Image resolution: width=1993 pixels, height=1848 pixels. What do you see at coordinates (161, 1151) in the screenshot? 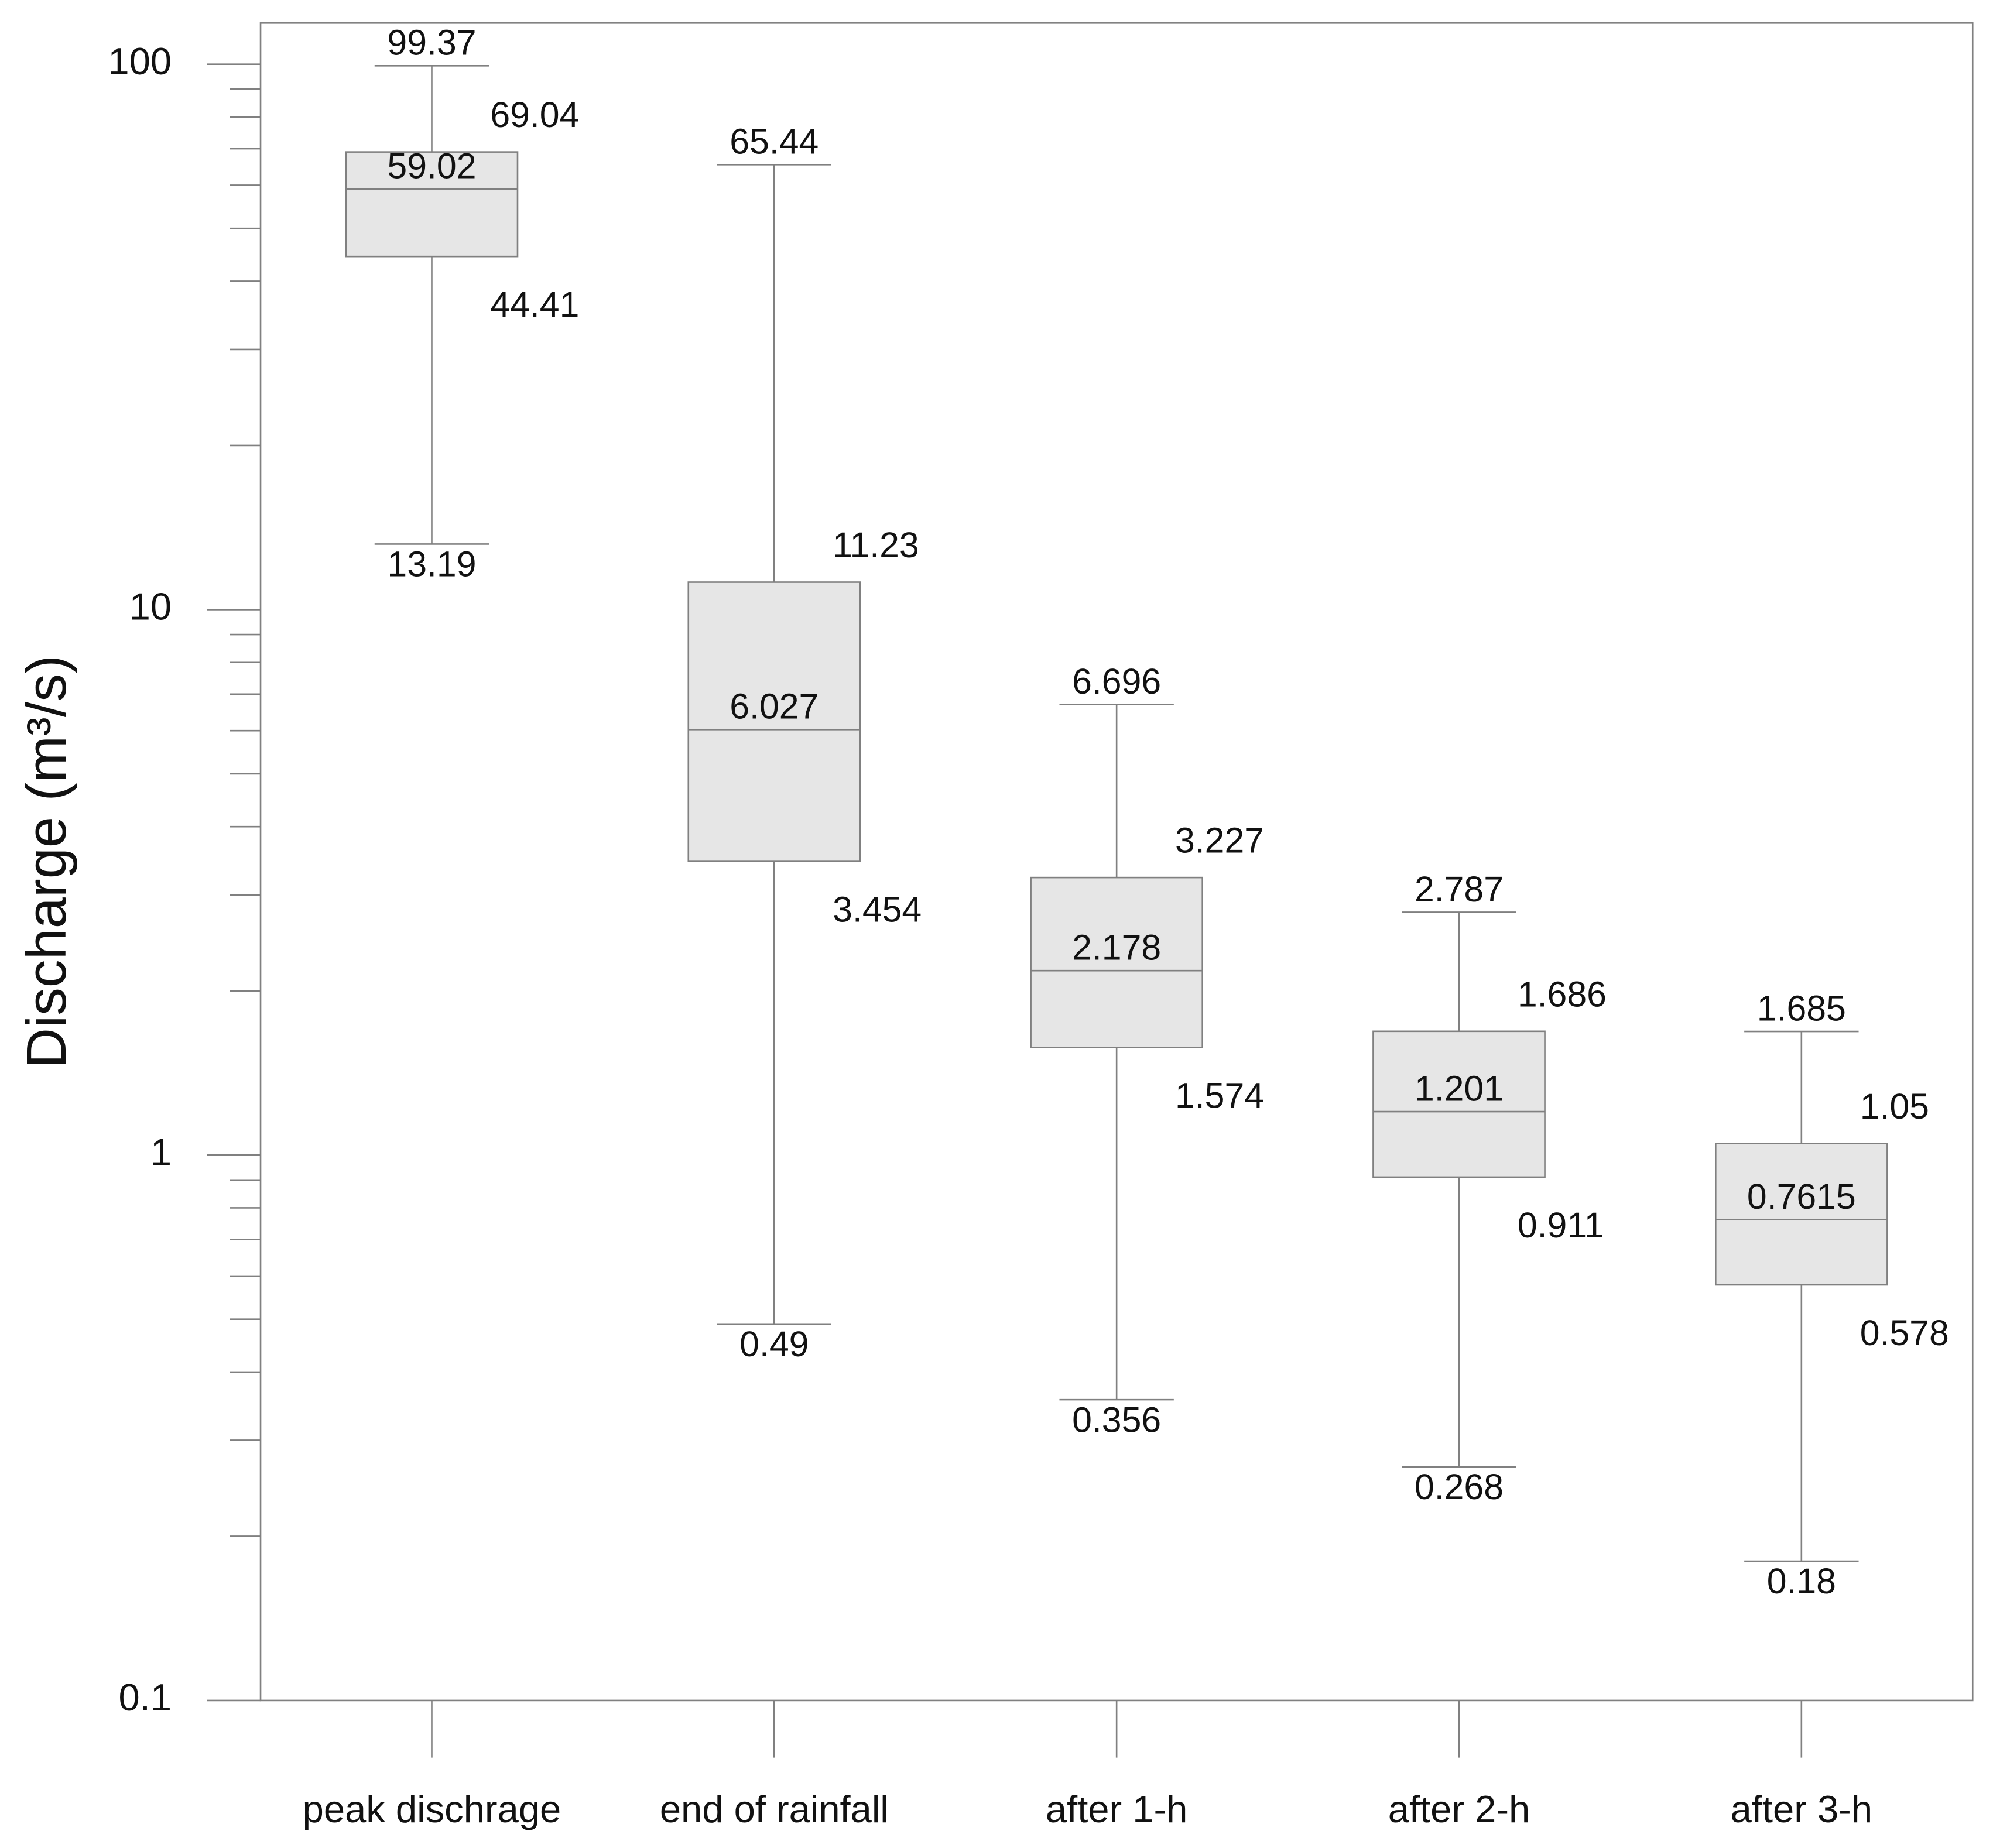
I see `y-tick-label: 1` at bounding box center [161, 1151].